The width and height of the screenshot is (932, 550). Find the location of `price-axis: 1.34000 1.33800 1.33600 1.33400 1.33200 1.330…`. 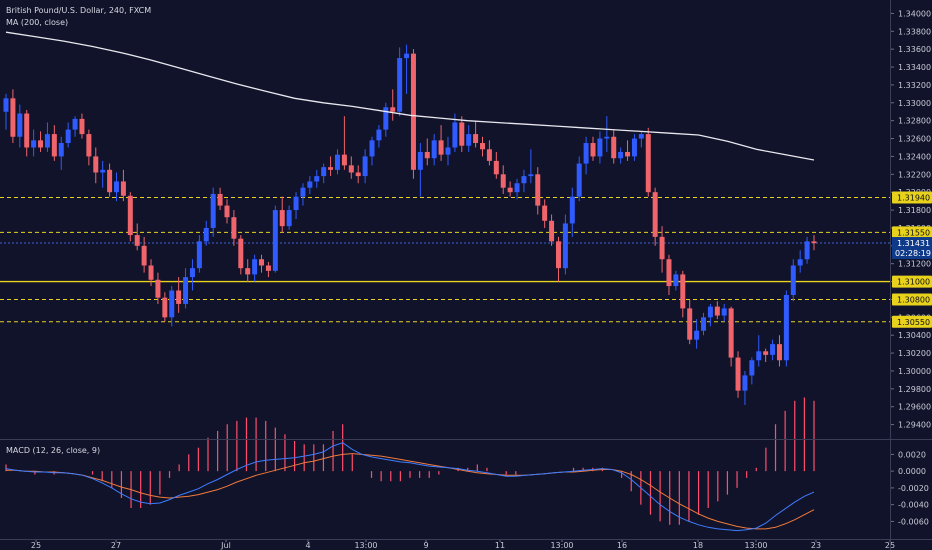

price-axis: 1.34000 1.33800 1.33600 1.33400 1.33200 1.330… is located at coordinates (911, 267).